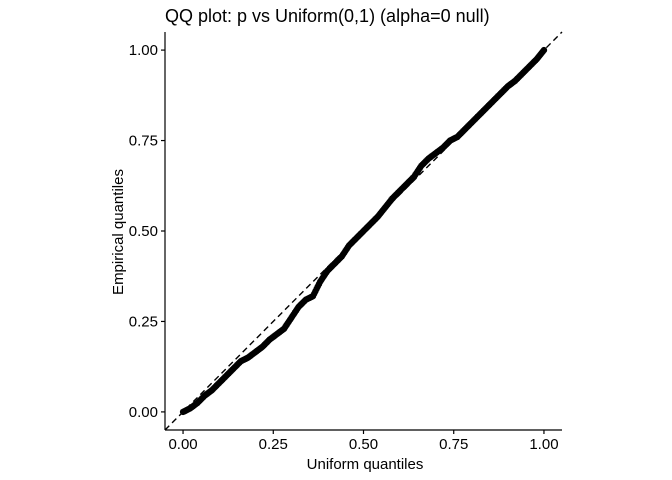  I want to click on x-tick-label: 0.00, so click(182, 444).